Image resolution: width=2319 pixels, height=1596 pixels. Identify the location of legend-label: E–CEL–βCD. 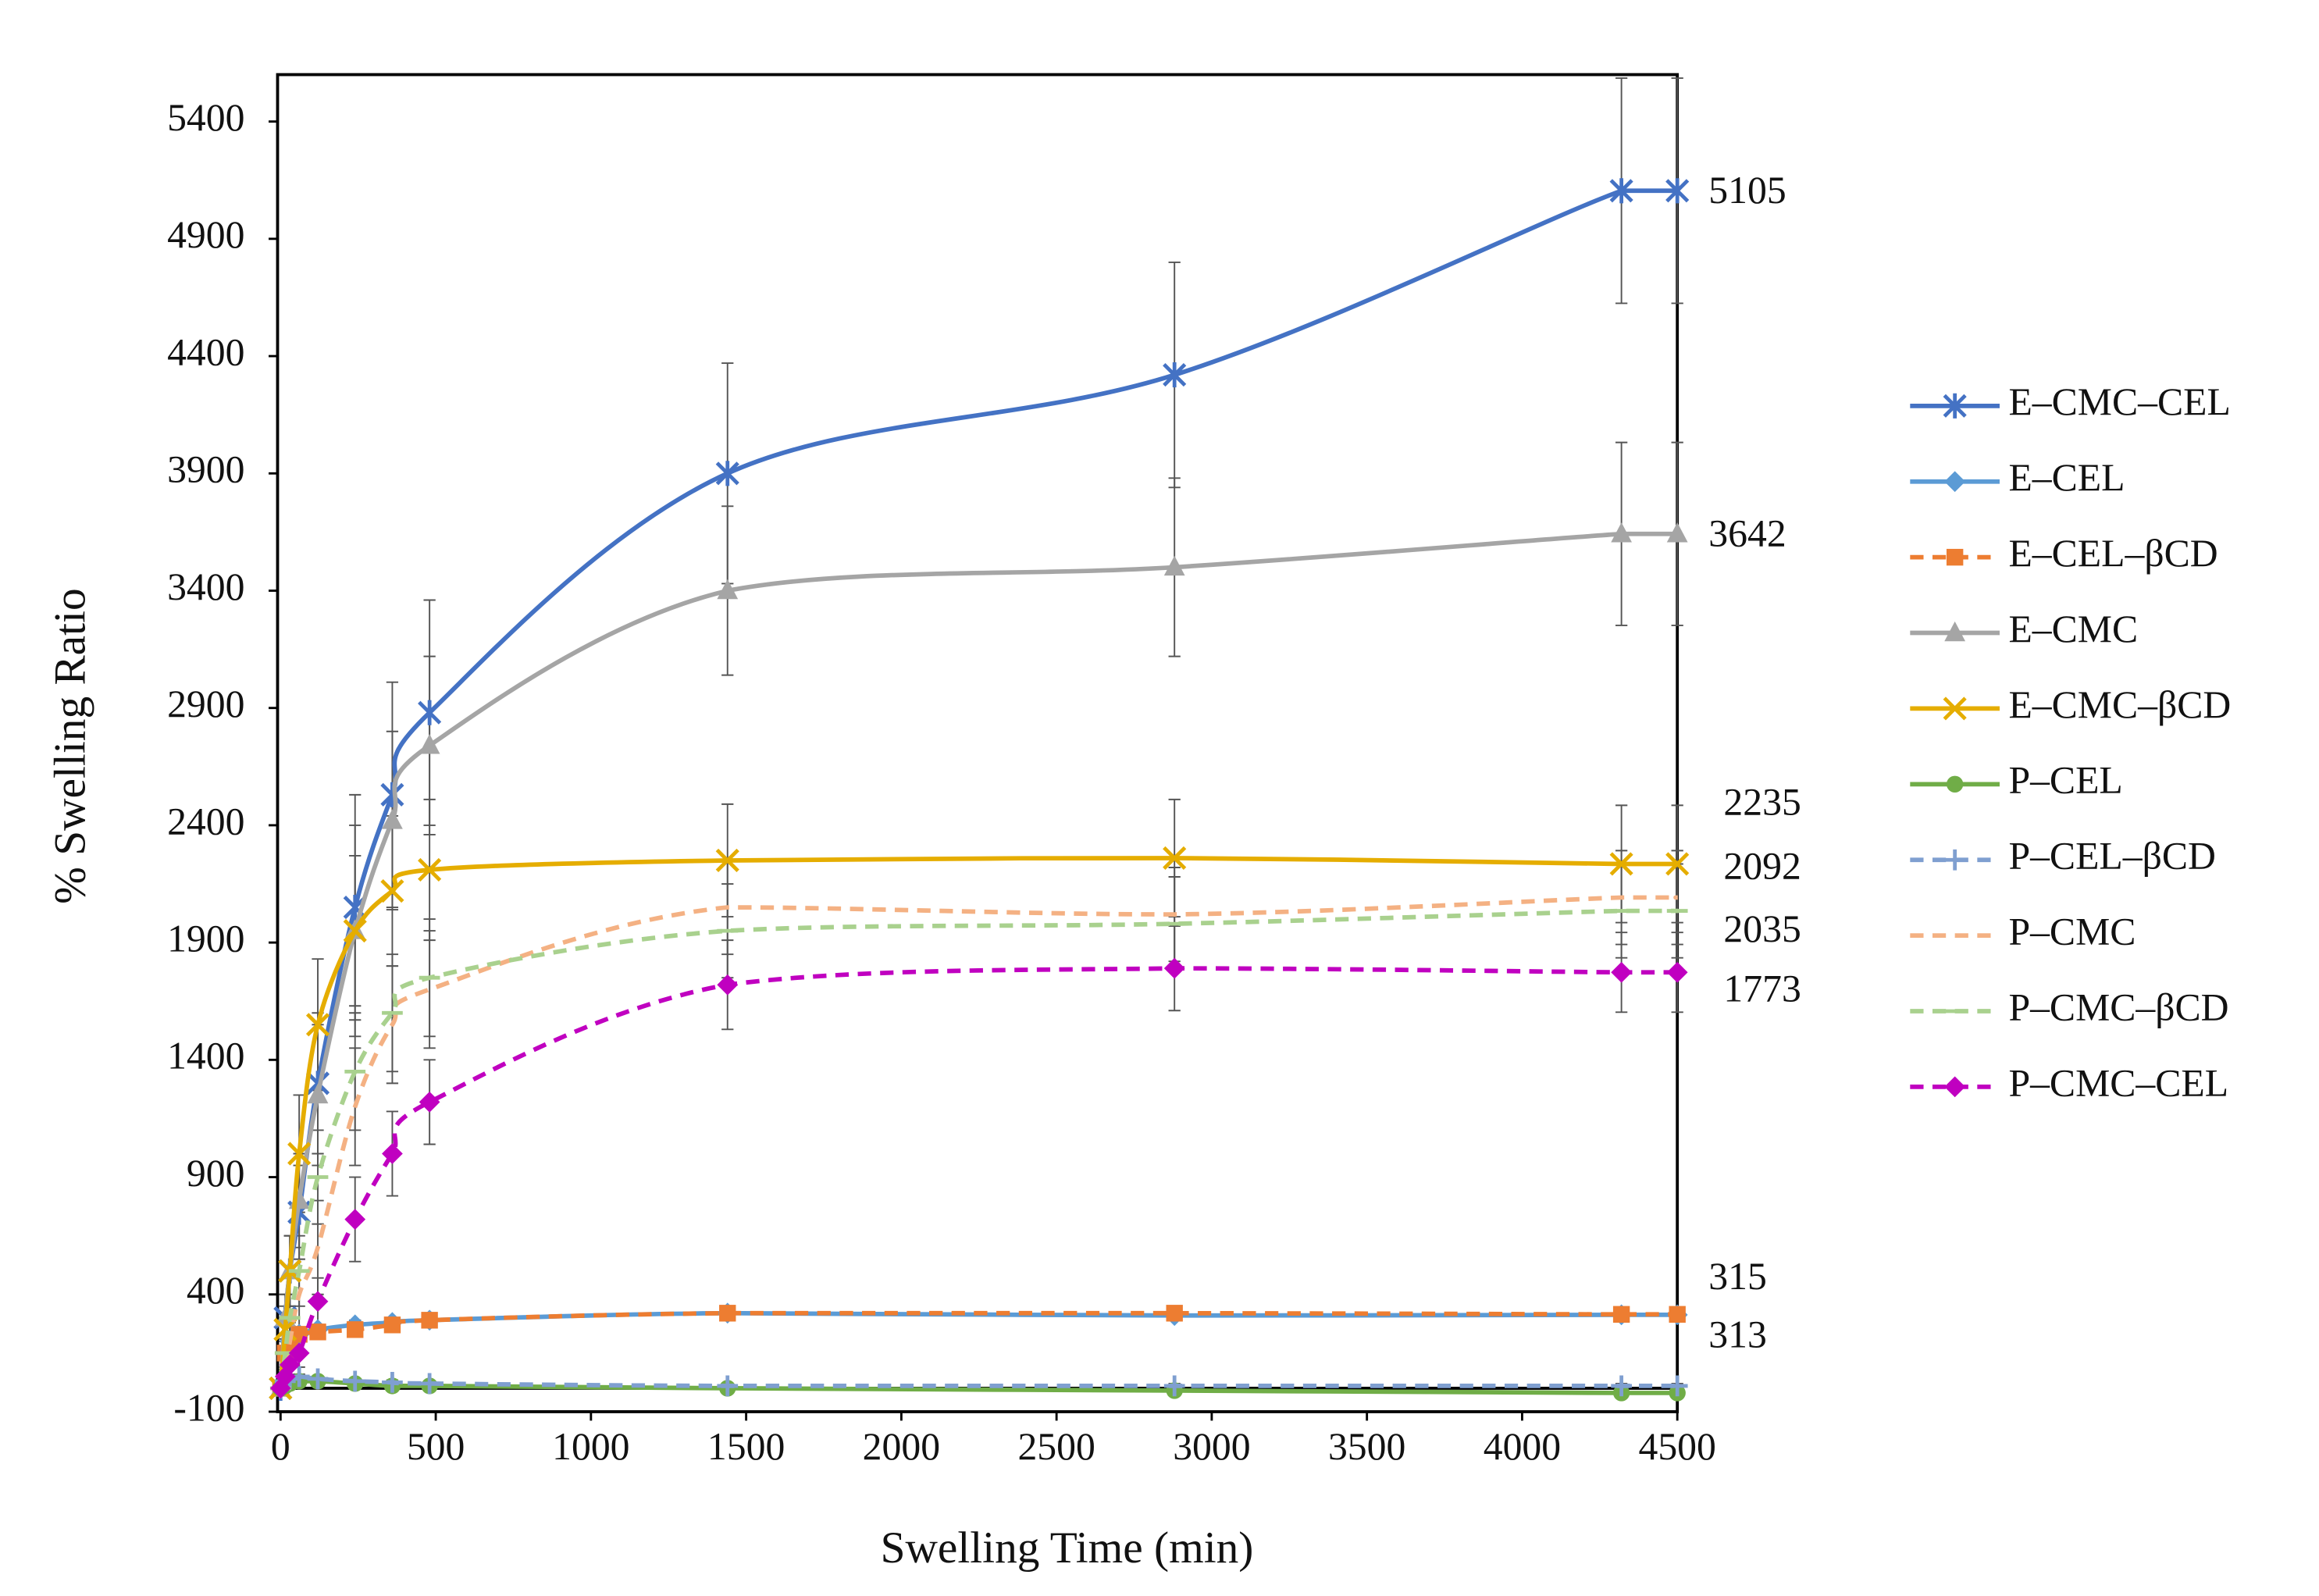
(2112, 553).